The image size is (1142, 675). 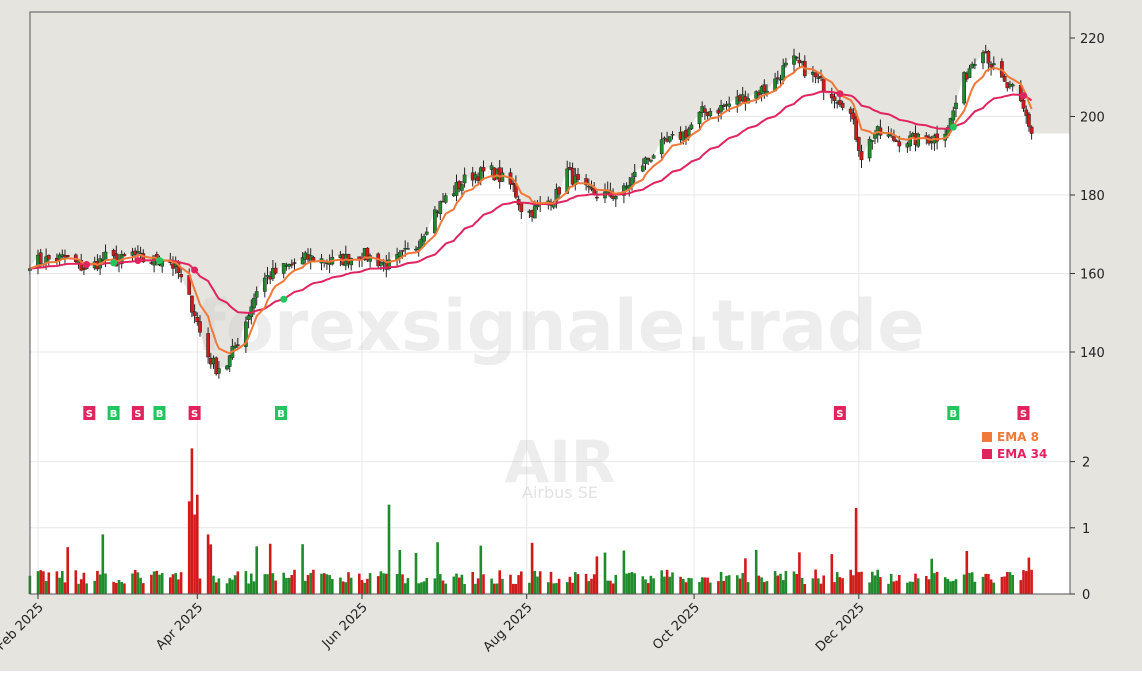 I want to click on volume-tick-label: 0, so click(x=1086, y=595).